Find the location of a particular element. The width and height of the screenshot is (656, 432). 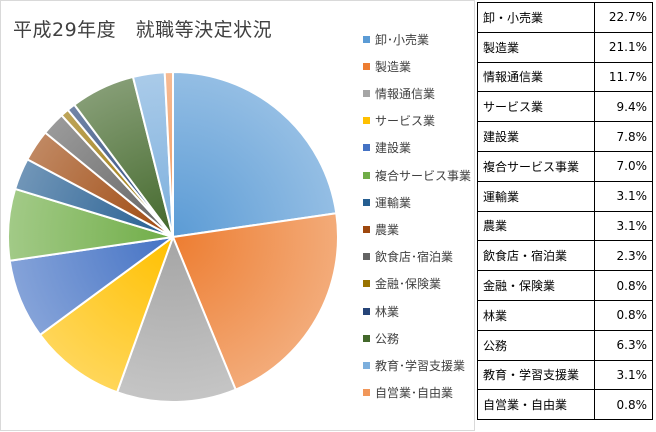

table-row: 金融・保険業 0.8% is located at coordinates (565, 285).